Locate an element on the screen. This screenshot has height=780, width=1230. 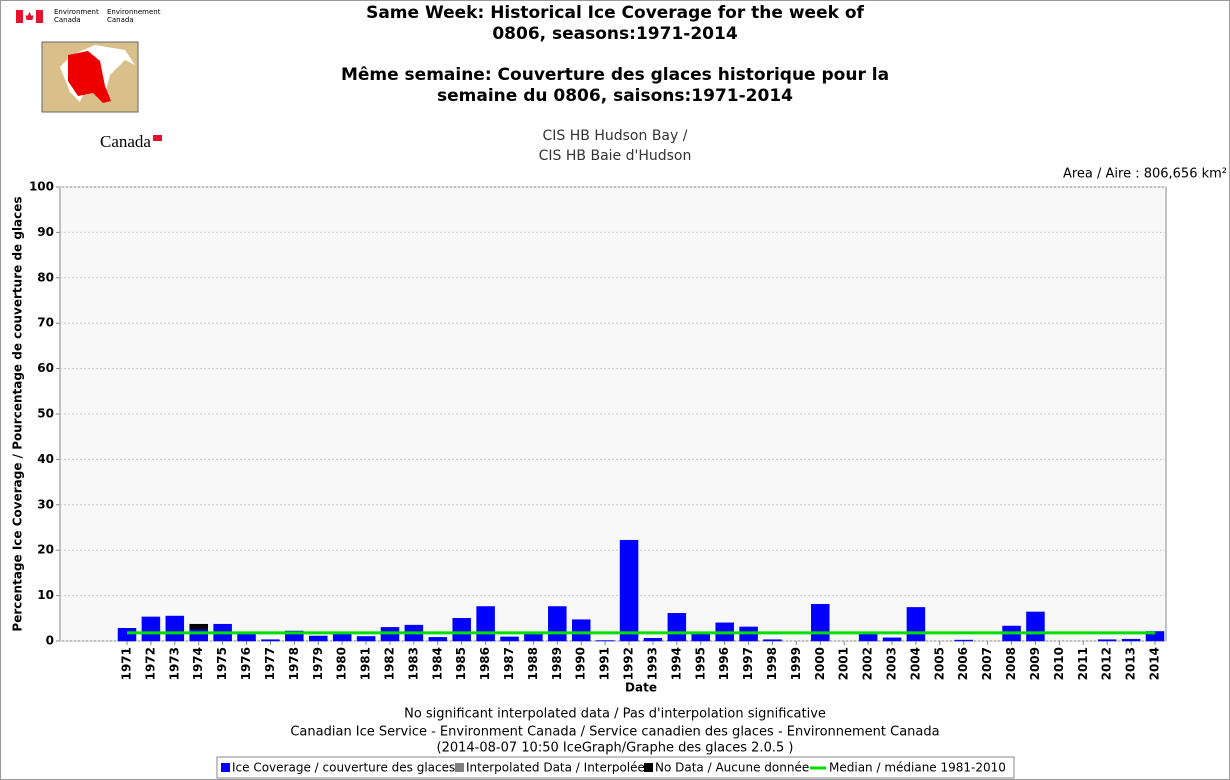
x-tick-label: 1971 is located at coordinates (127, 663).